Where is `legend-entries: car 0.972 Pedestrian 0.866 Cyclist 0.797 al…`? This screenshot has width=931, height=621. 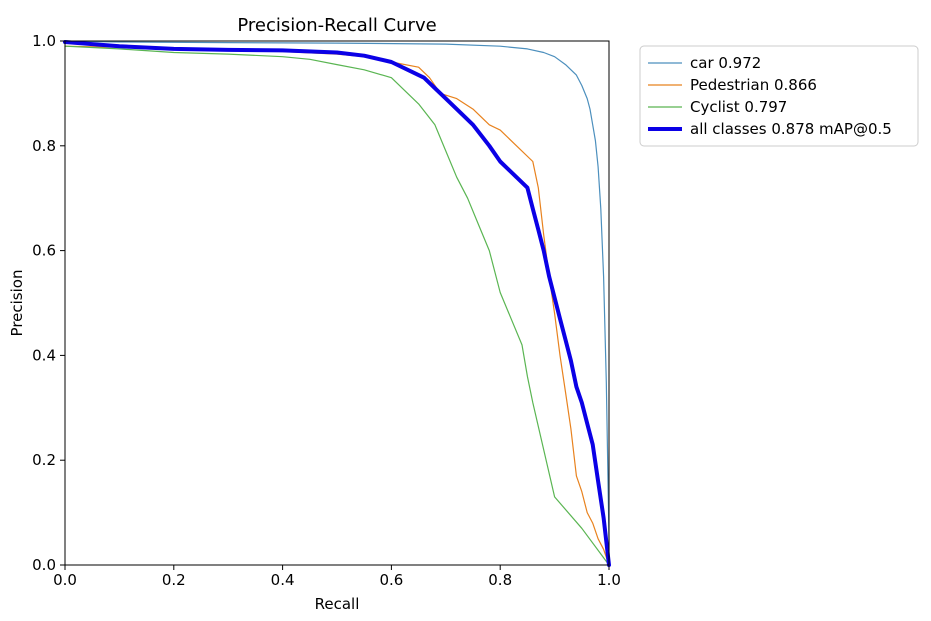 legend-entries: car 0.972 Pedestrian 0.866 Cyclist 0.797 al… is located at coordinates (770, 96).